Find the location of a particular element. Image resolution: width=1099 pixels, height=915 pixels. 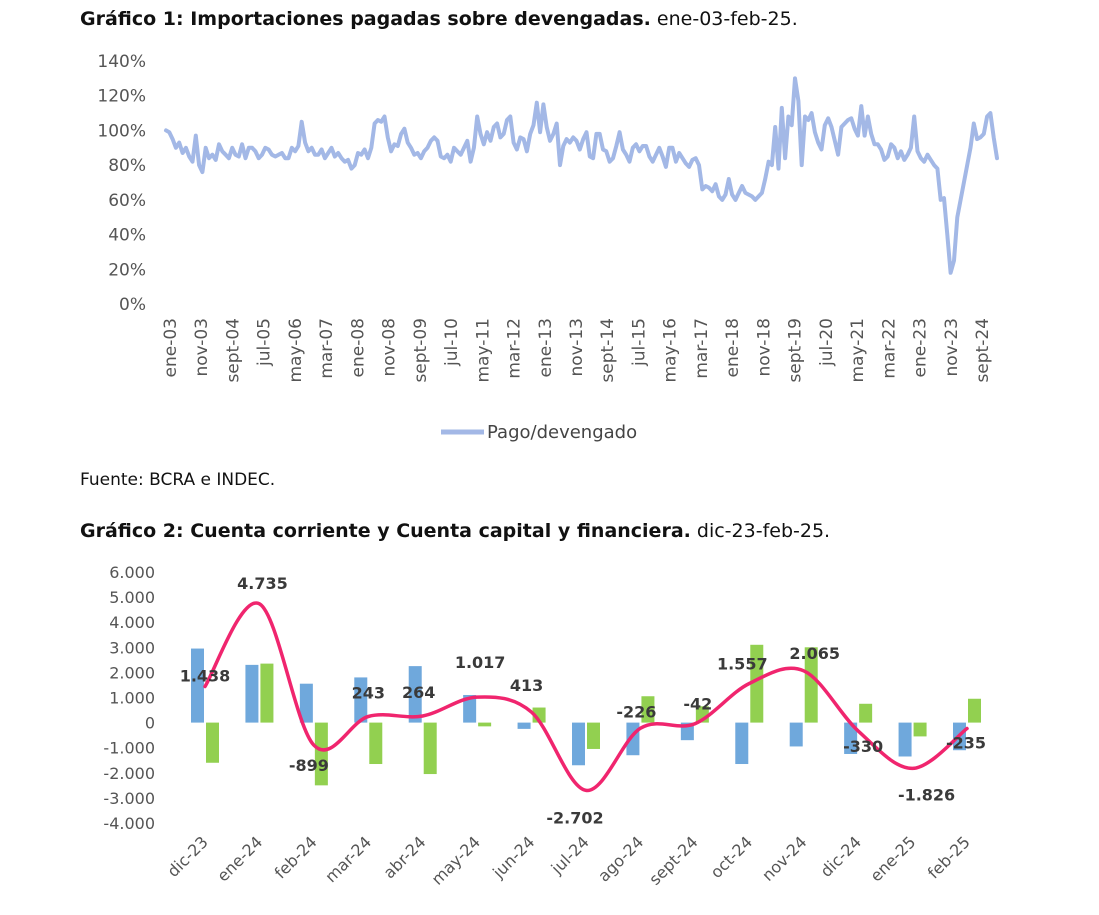

chart2-data-label: 1.017 is located at coordinates (480, 662).